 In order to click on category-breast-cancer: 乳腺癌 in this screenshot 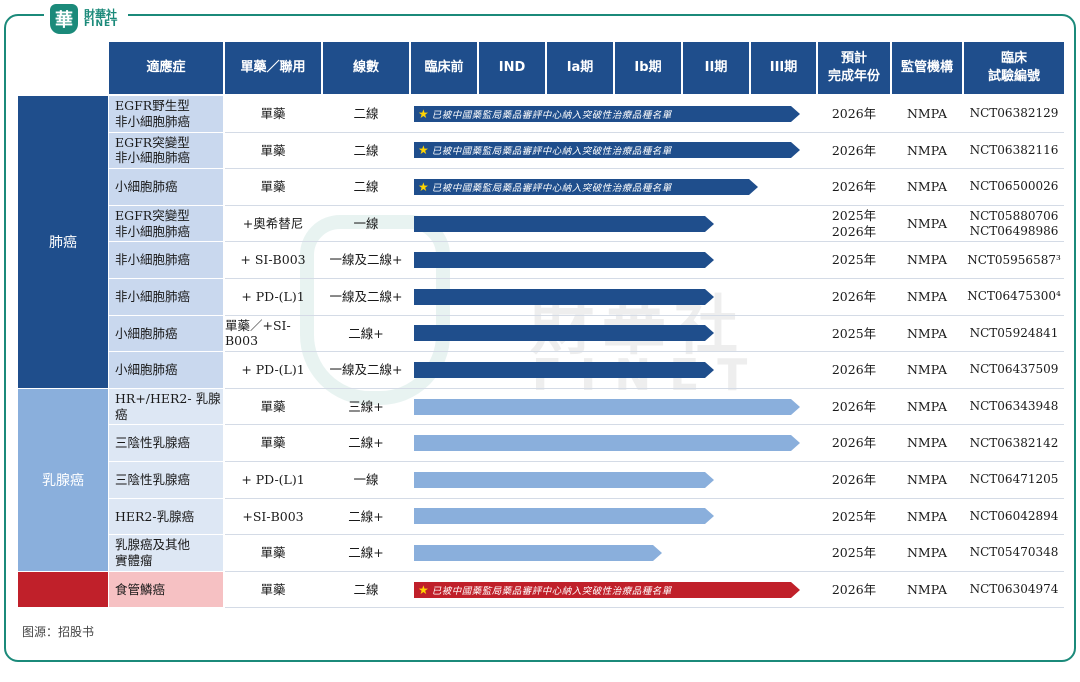, I will do `click(63, 479)`.